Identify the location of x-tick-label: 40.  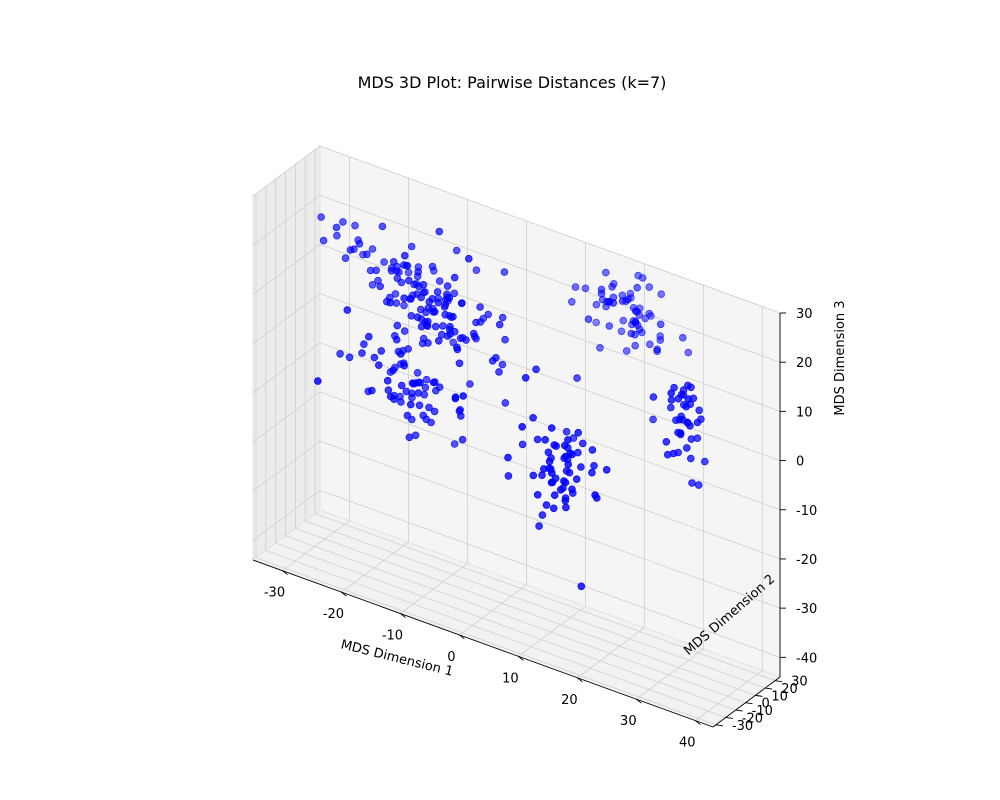
(687, 743).